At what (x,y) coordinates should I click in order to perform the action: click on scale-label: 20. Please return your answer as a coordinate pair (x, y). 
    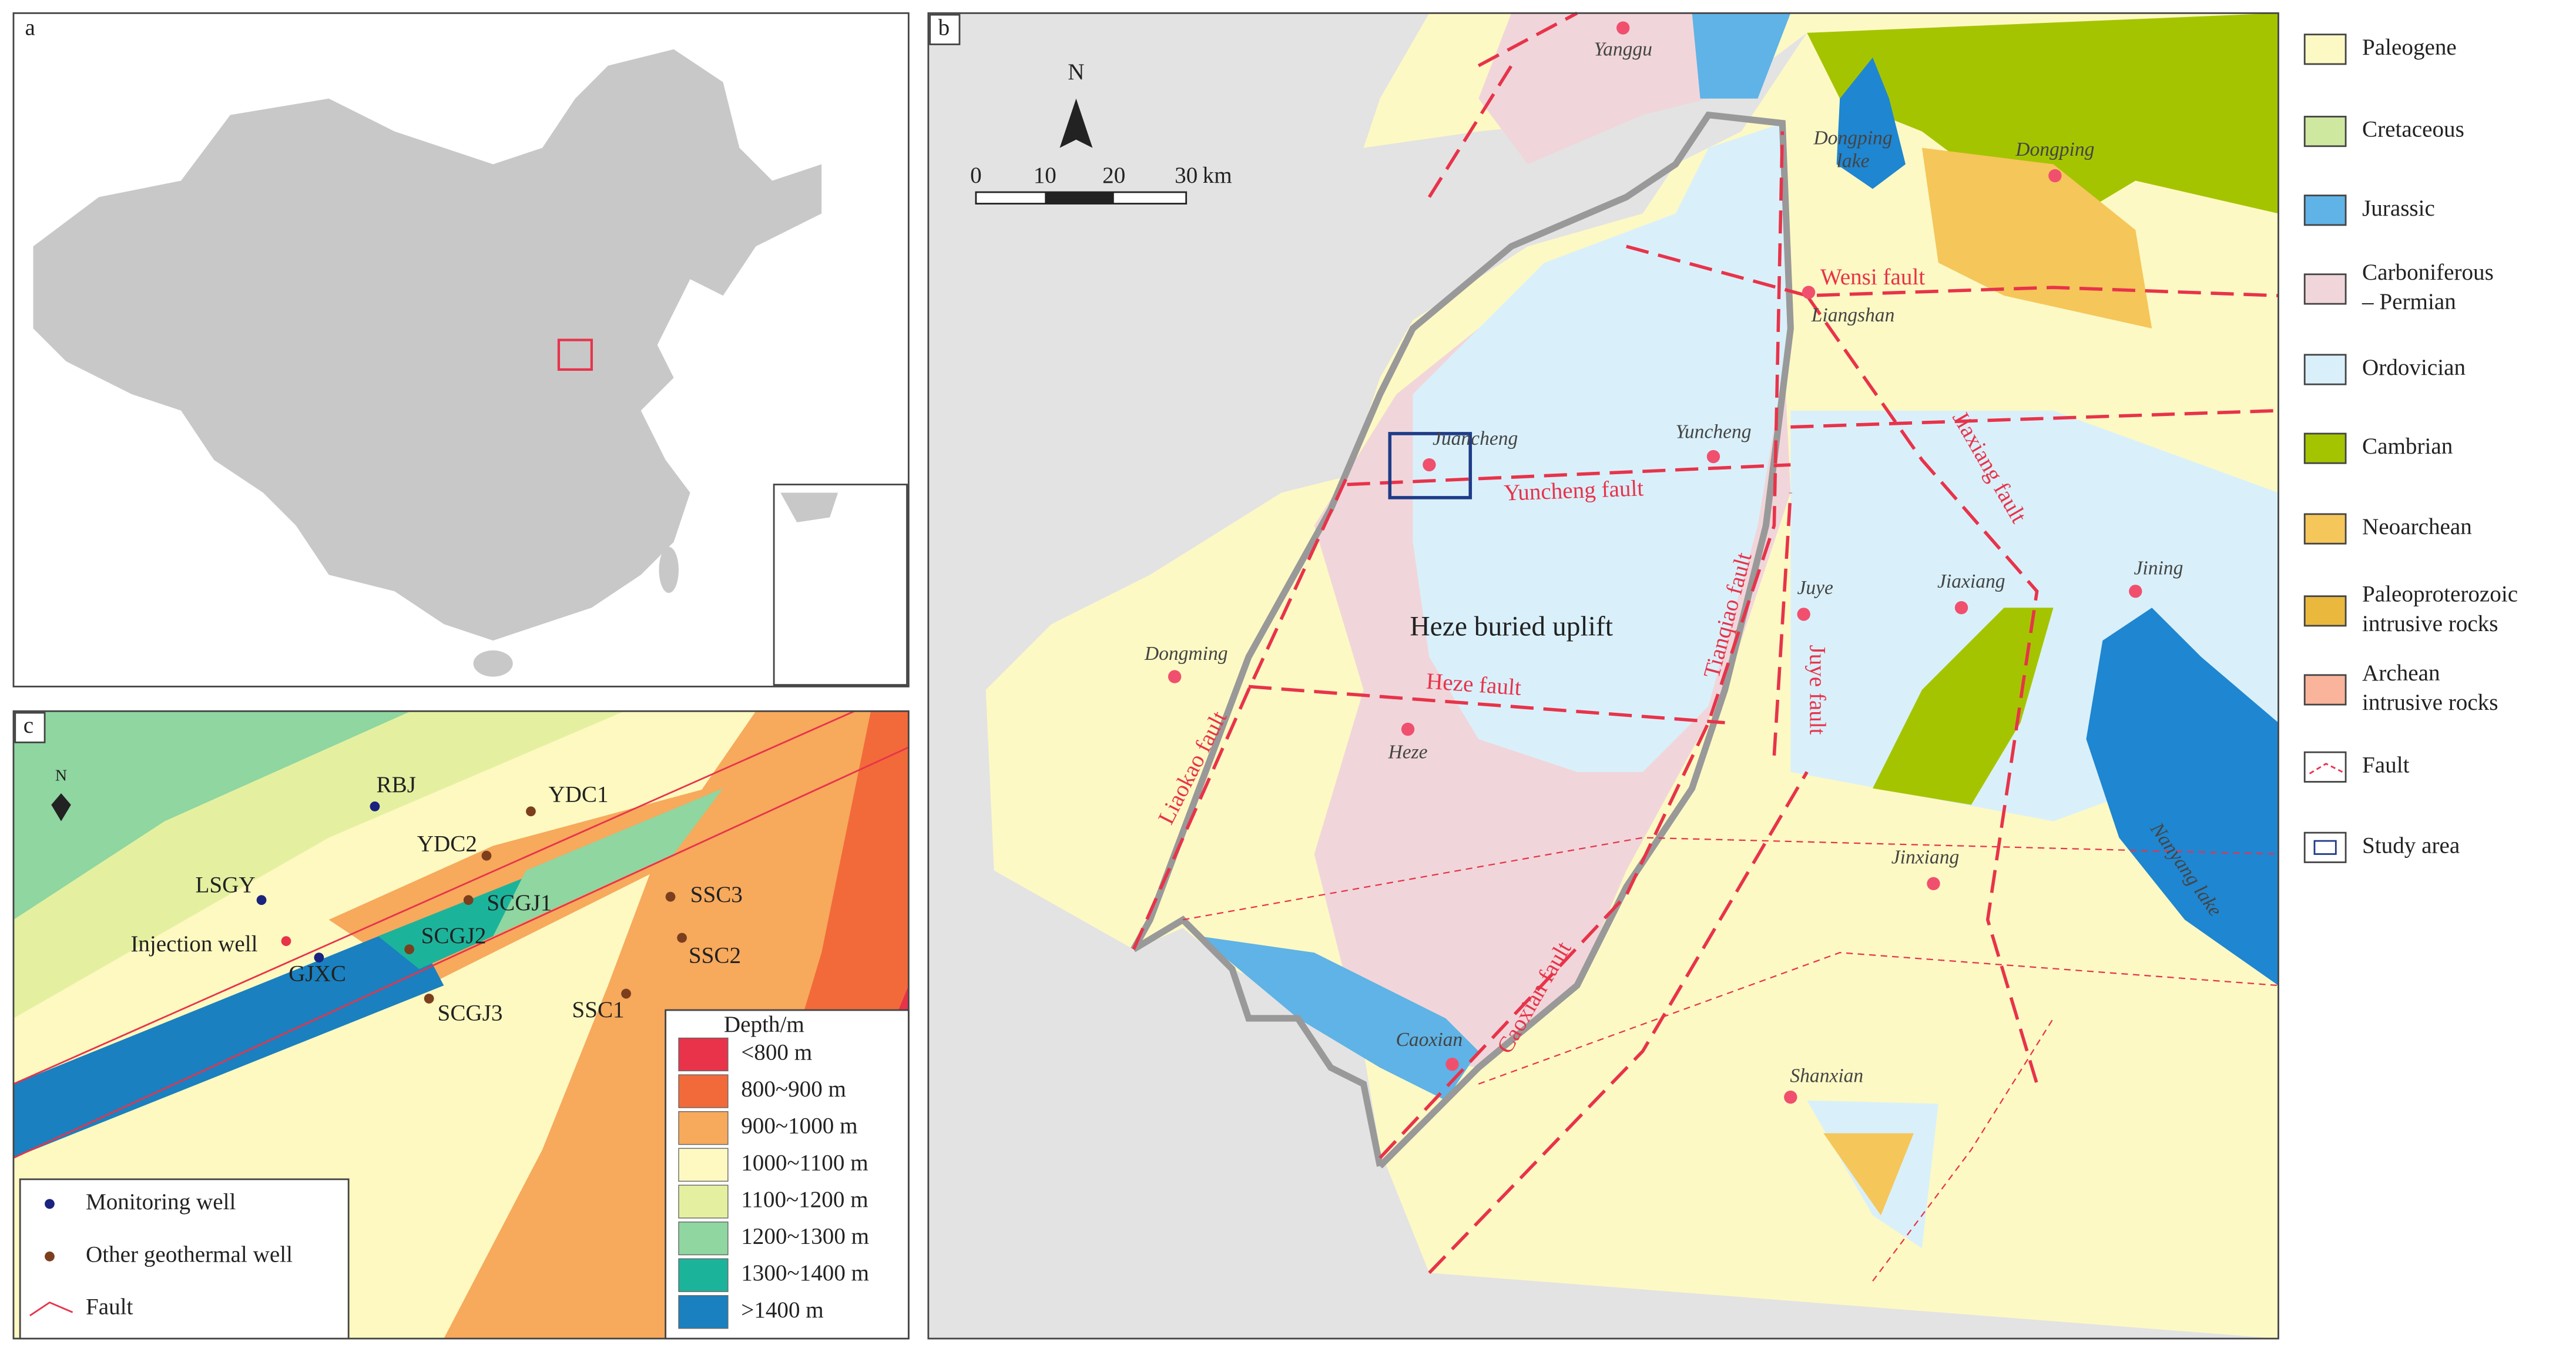
    Looking at the image, I should click on (1113, 176).